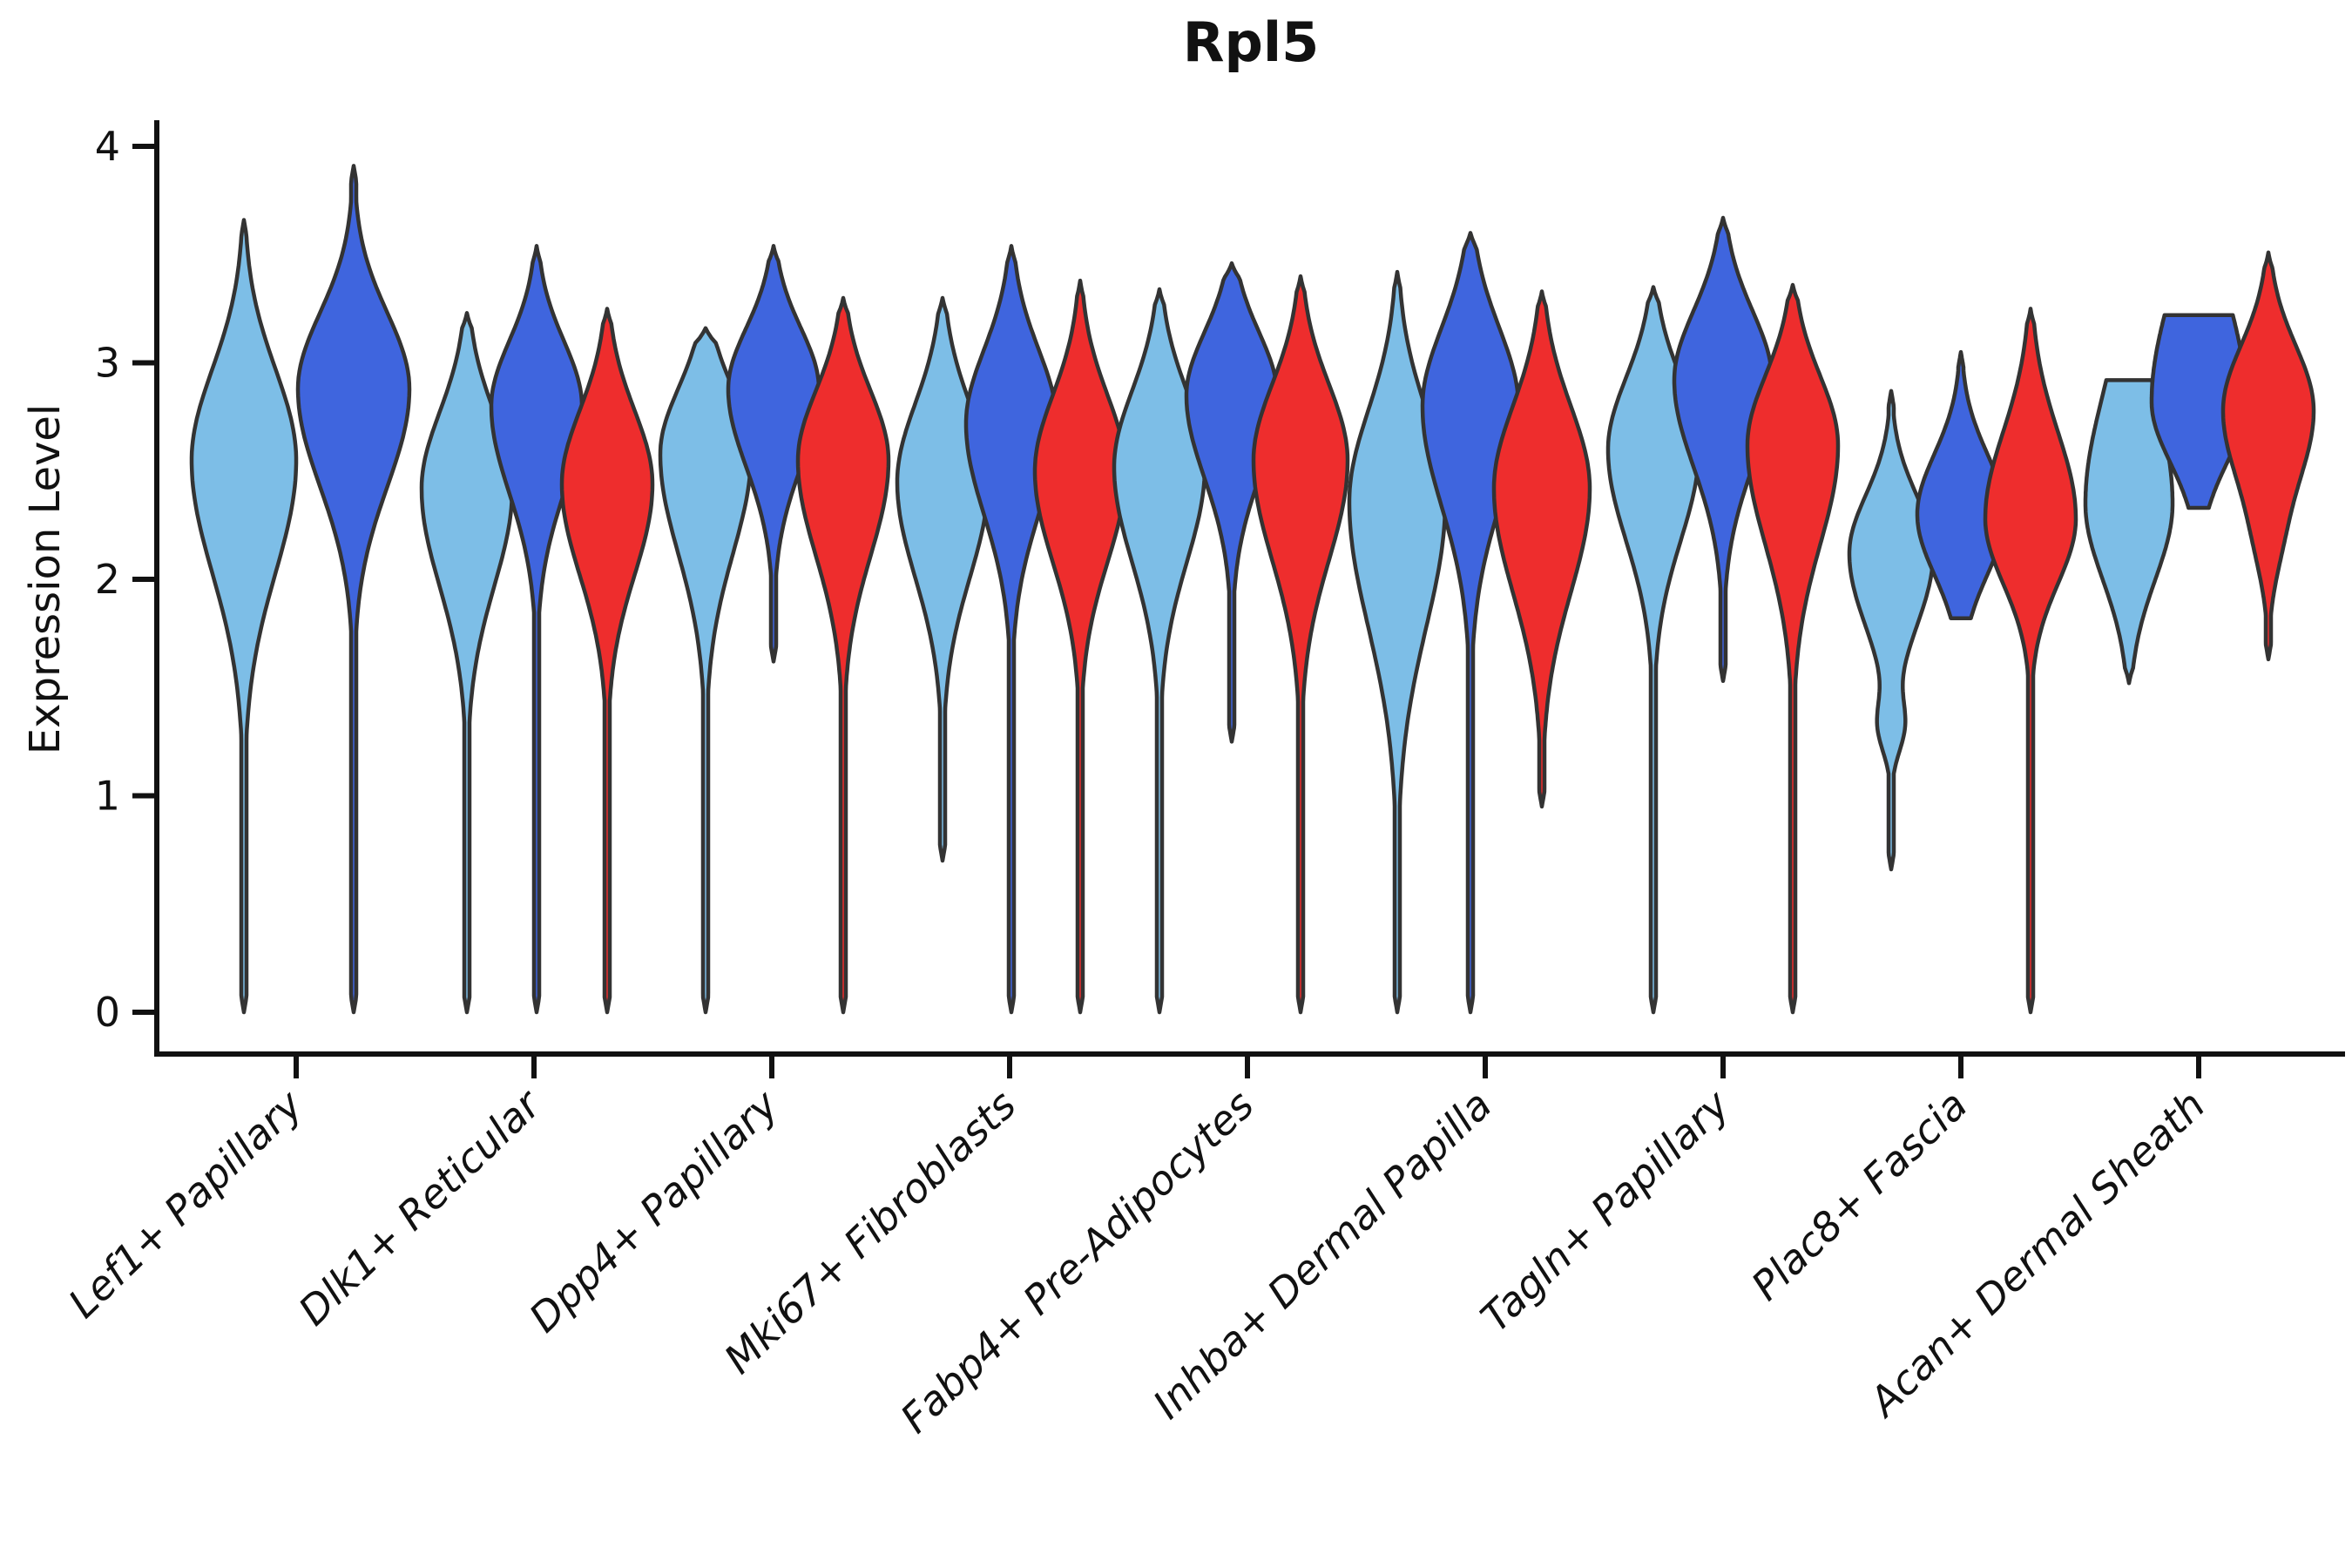 This screenshot has width=2352, height=1568. What do you see at coordinates (537, 629) in the screenshot?
I see `violin-dlk1+-royalblue` at bounding box center [537, 629].